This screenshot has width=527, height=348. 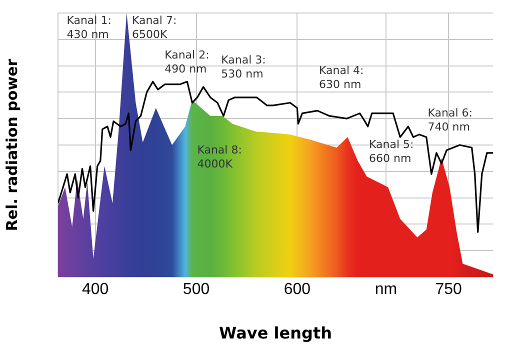 I want to click on annotation: Kanal 2: 490 nm, so click(x=187, y=62).